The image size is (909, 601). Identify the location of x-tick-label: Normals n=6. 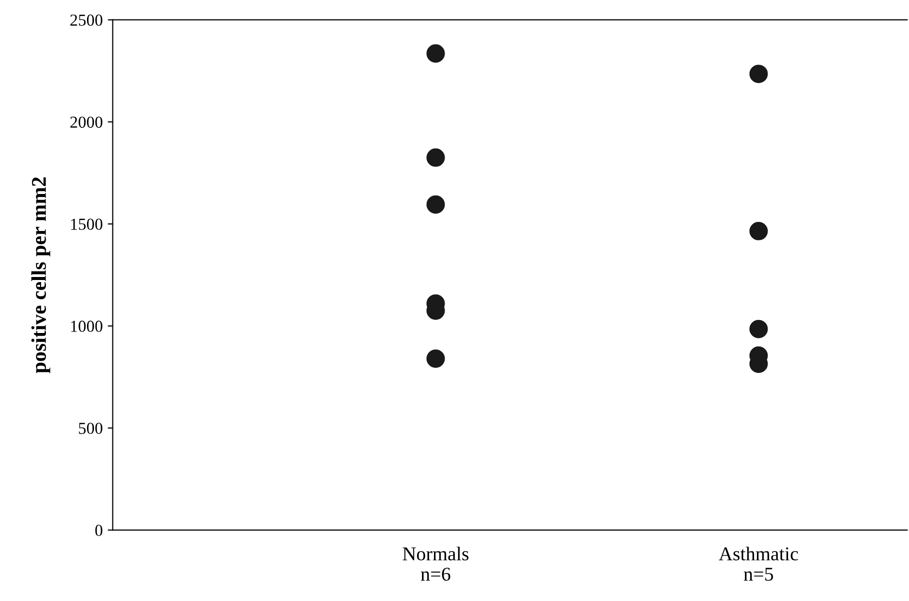
(435, 563).